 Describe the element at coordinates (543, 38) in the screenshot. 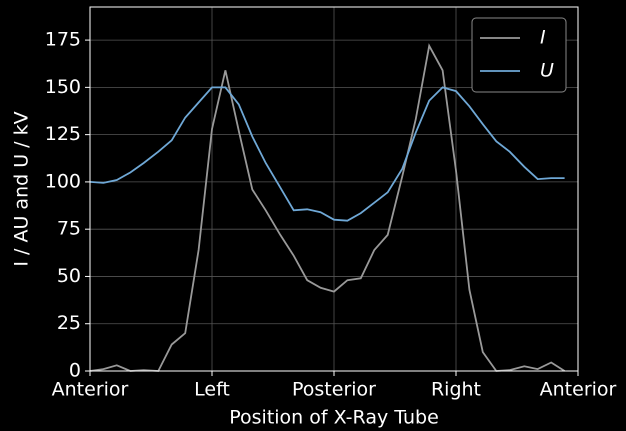

I see `legend-label: I` at that location.